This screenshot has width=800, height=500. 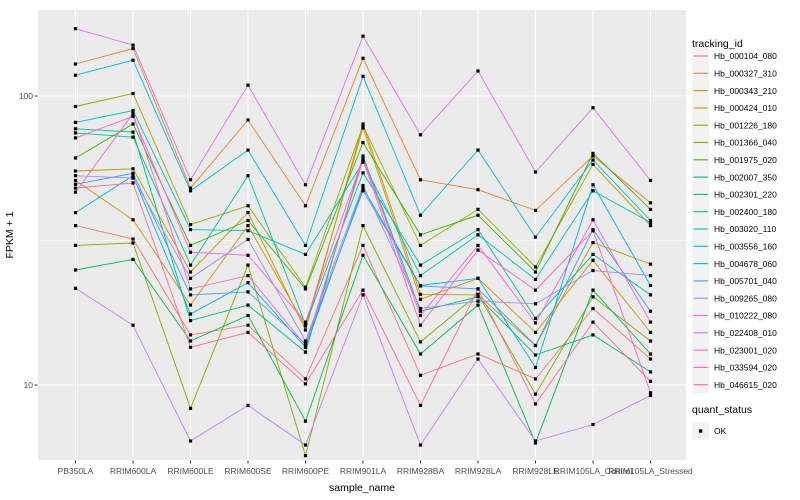 I want to click on legend-label-Hb_003020_110: Hb_003020_110, so click(x=745, y=229).